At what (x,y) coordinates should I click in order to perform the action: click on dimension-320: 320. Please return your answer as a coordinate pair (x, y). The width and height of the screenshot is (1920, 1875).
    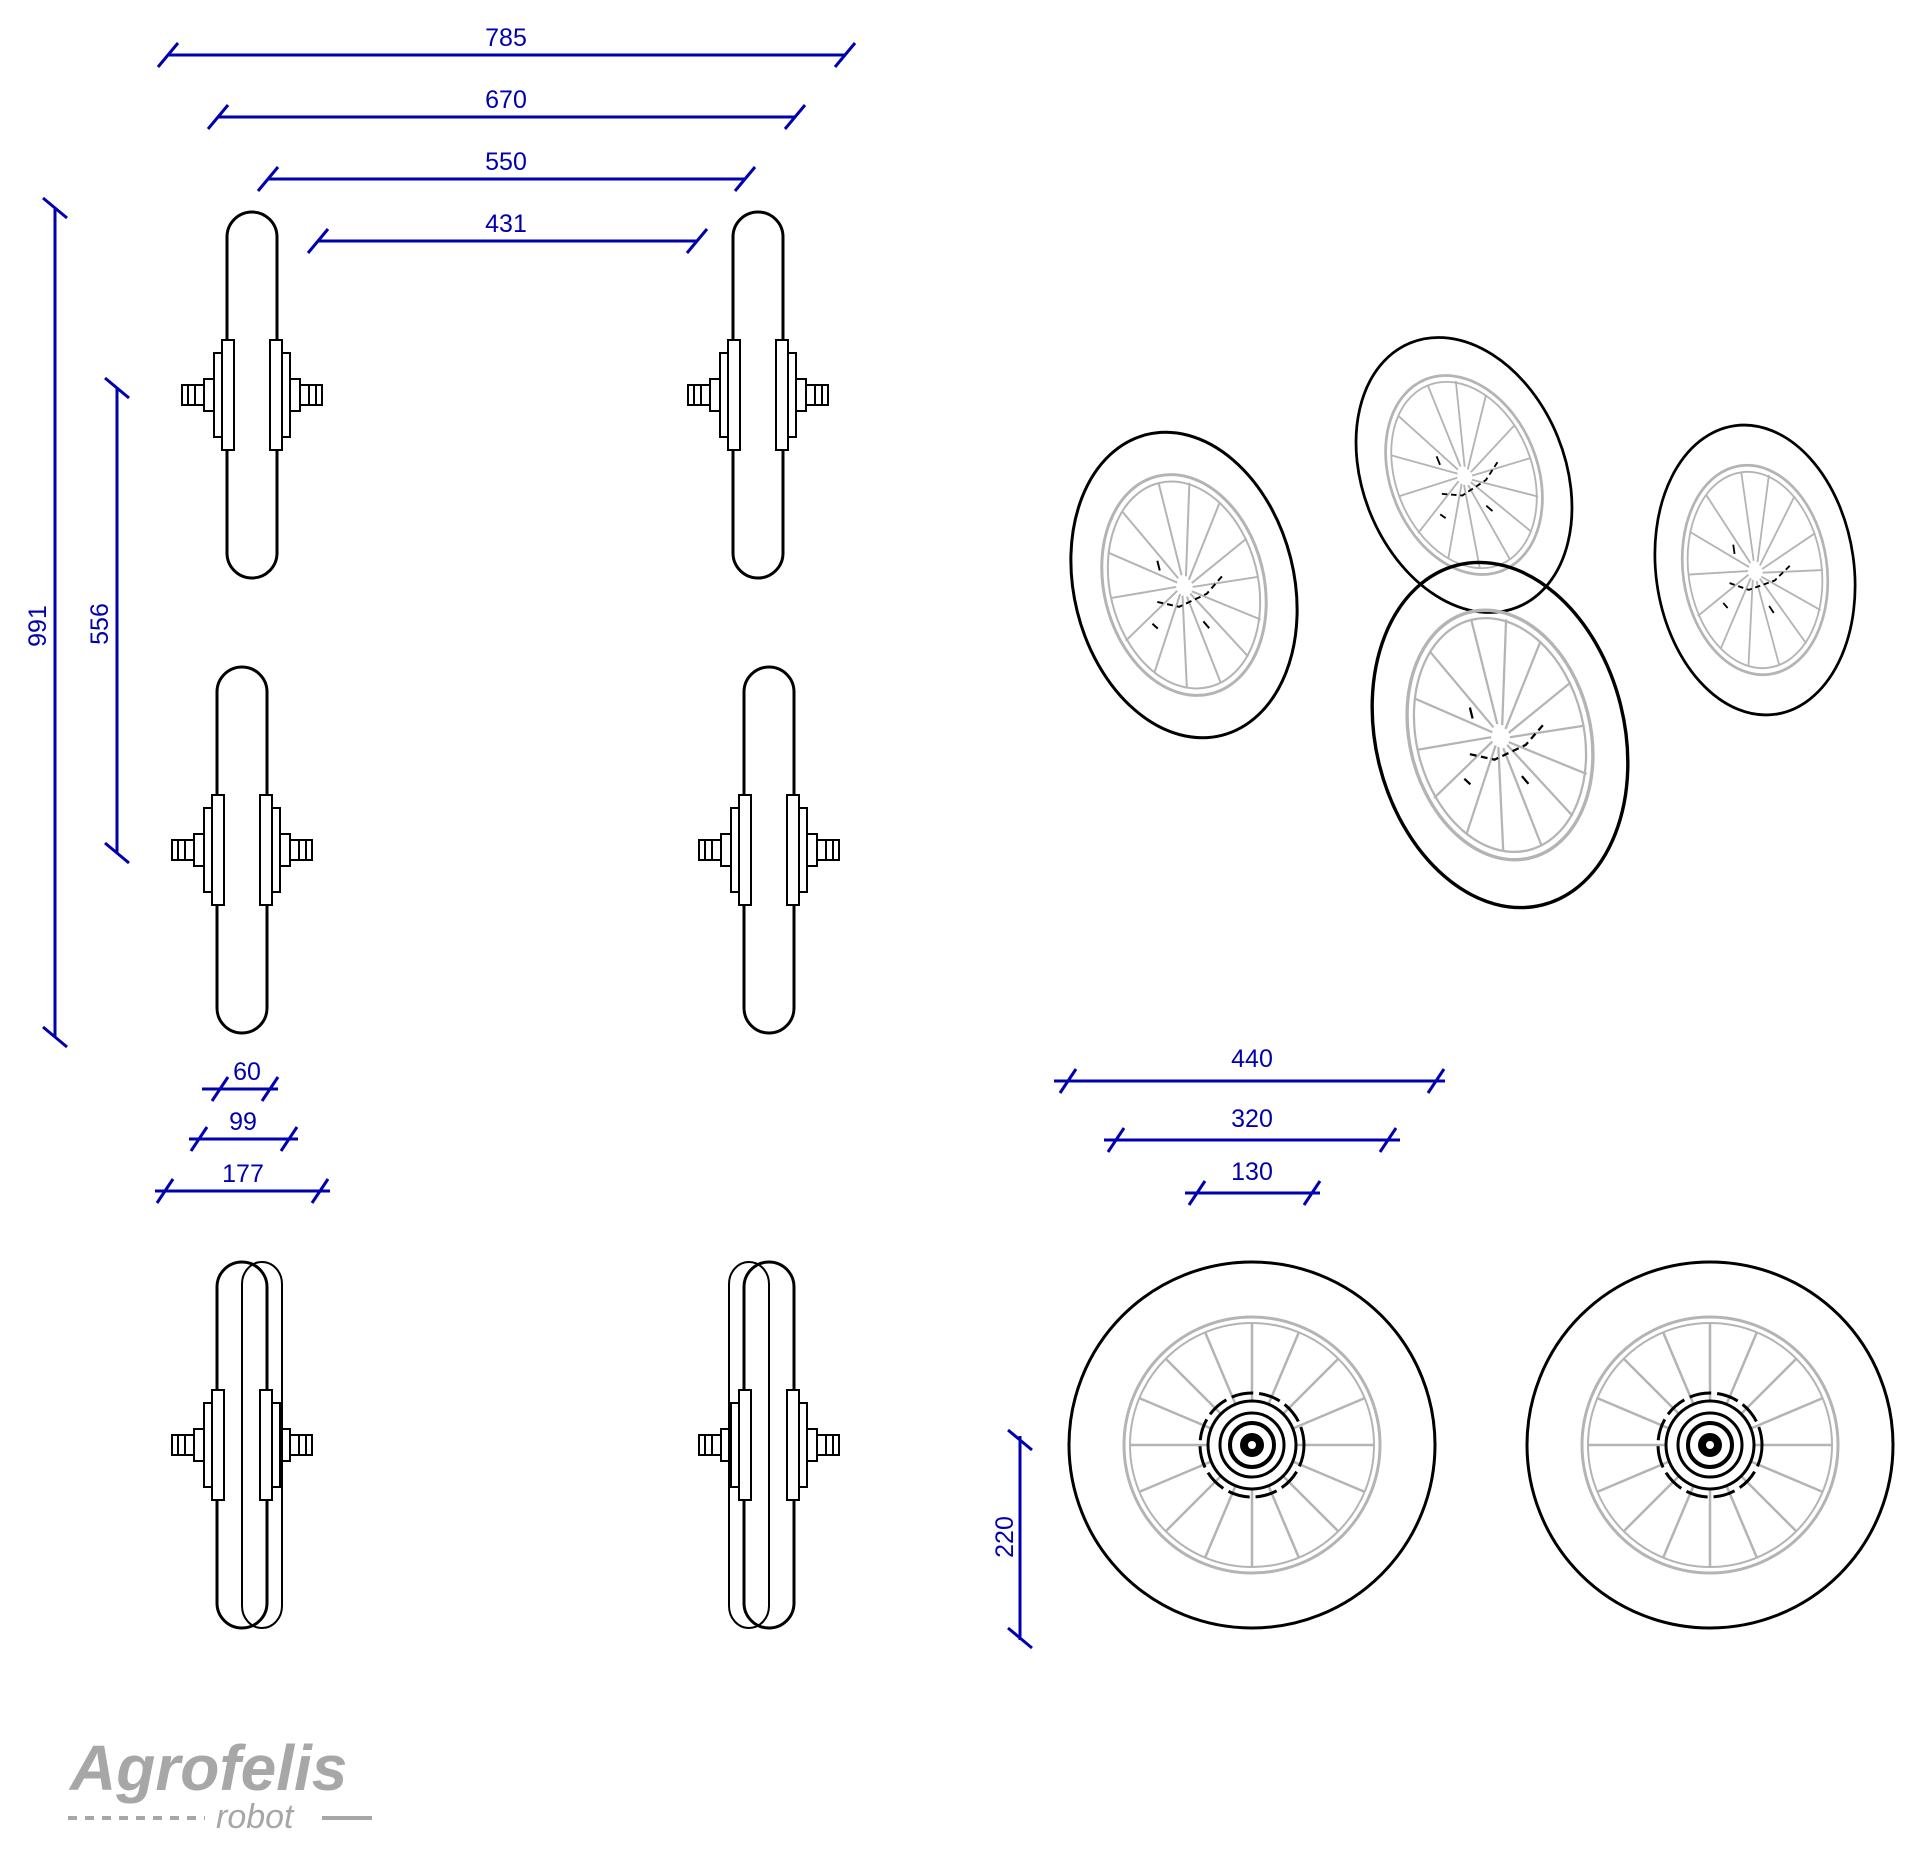
    Looking at the image, I should click on (1252, 1129).